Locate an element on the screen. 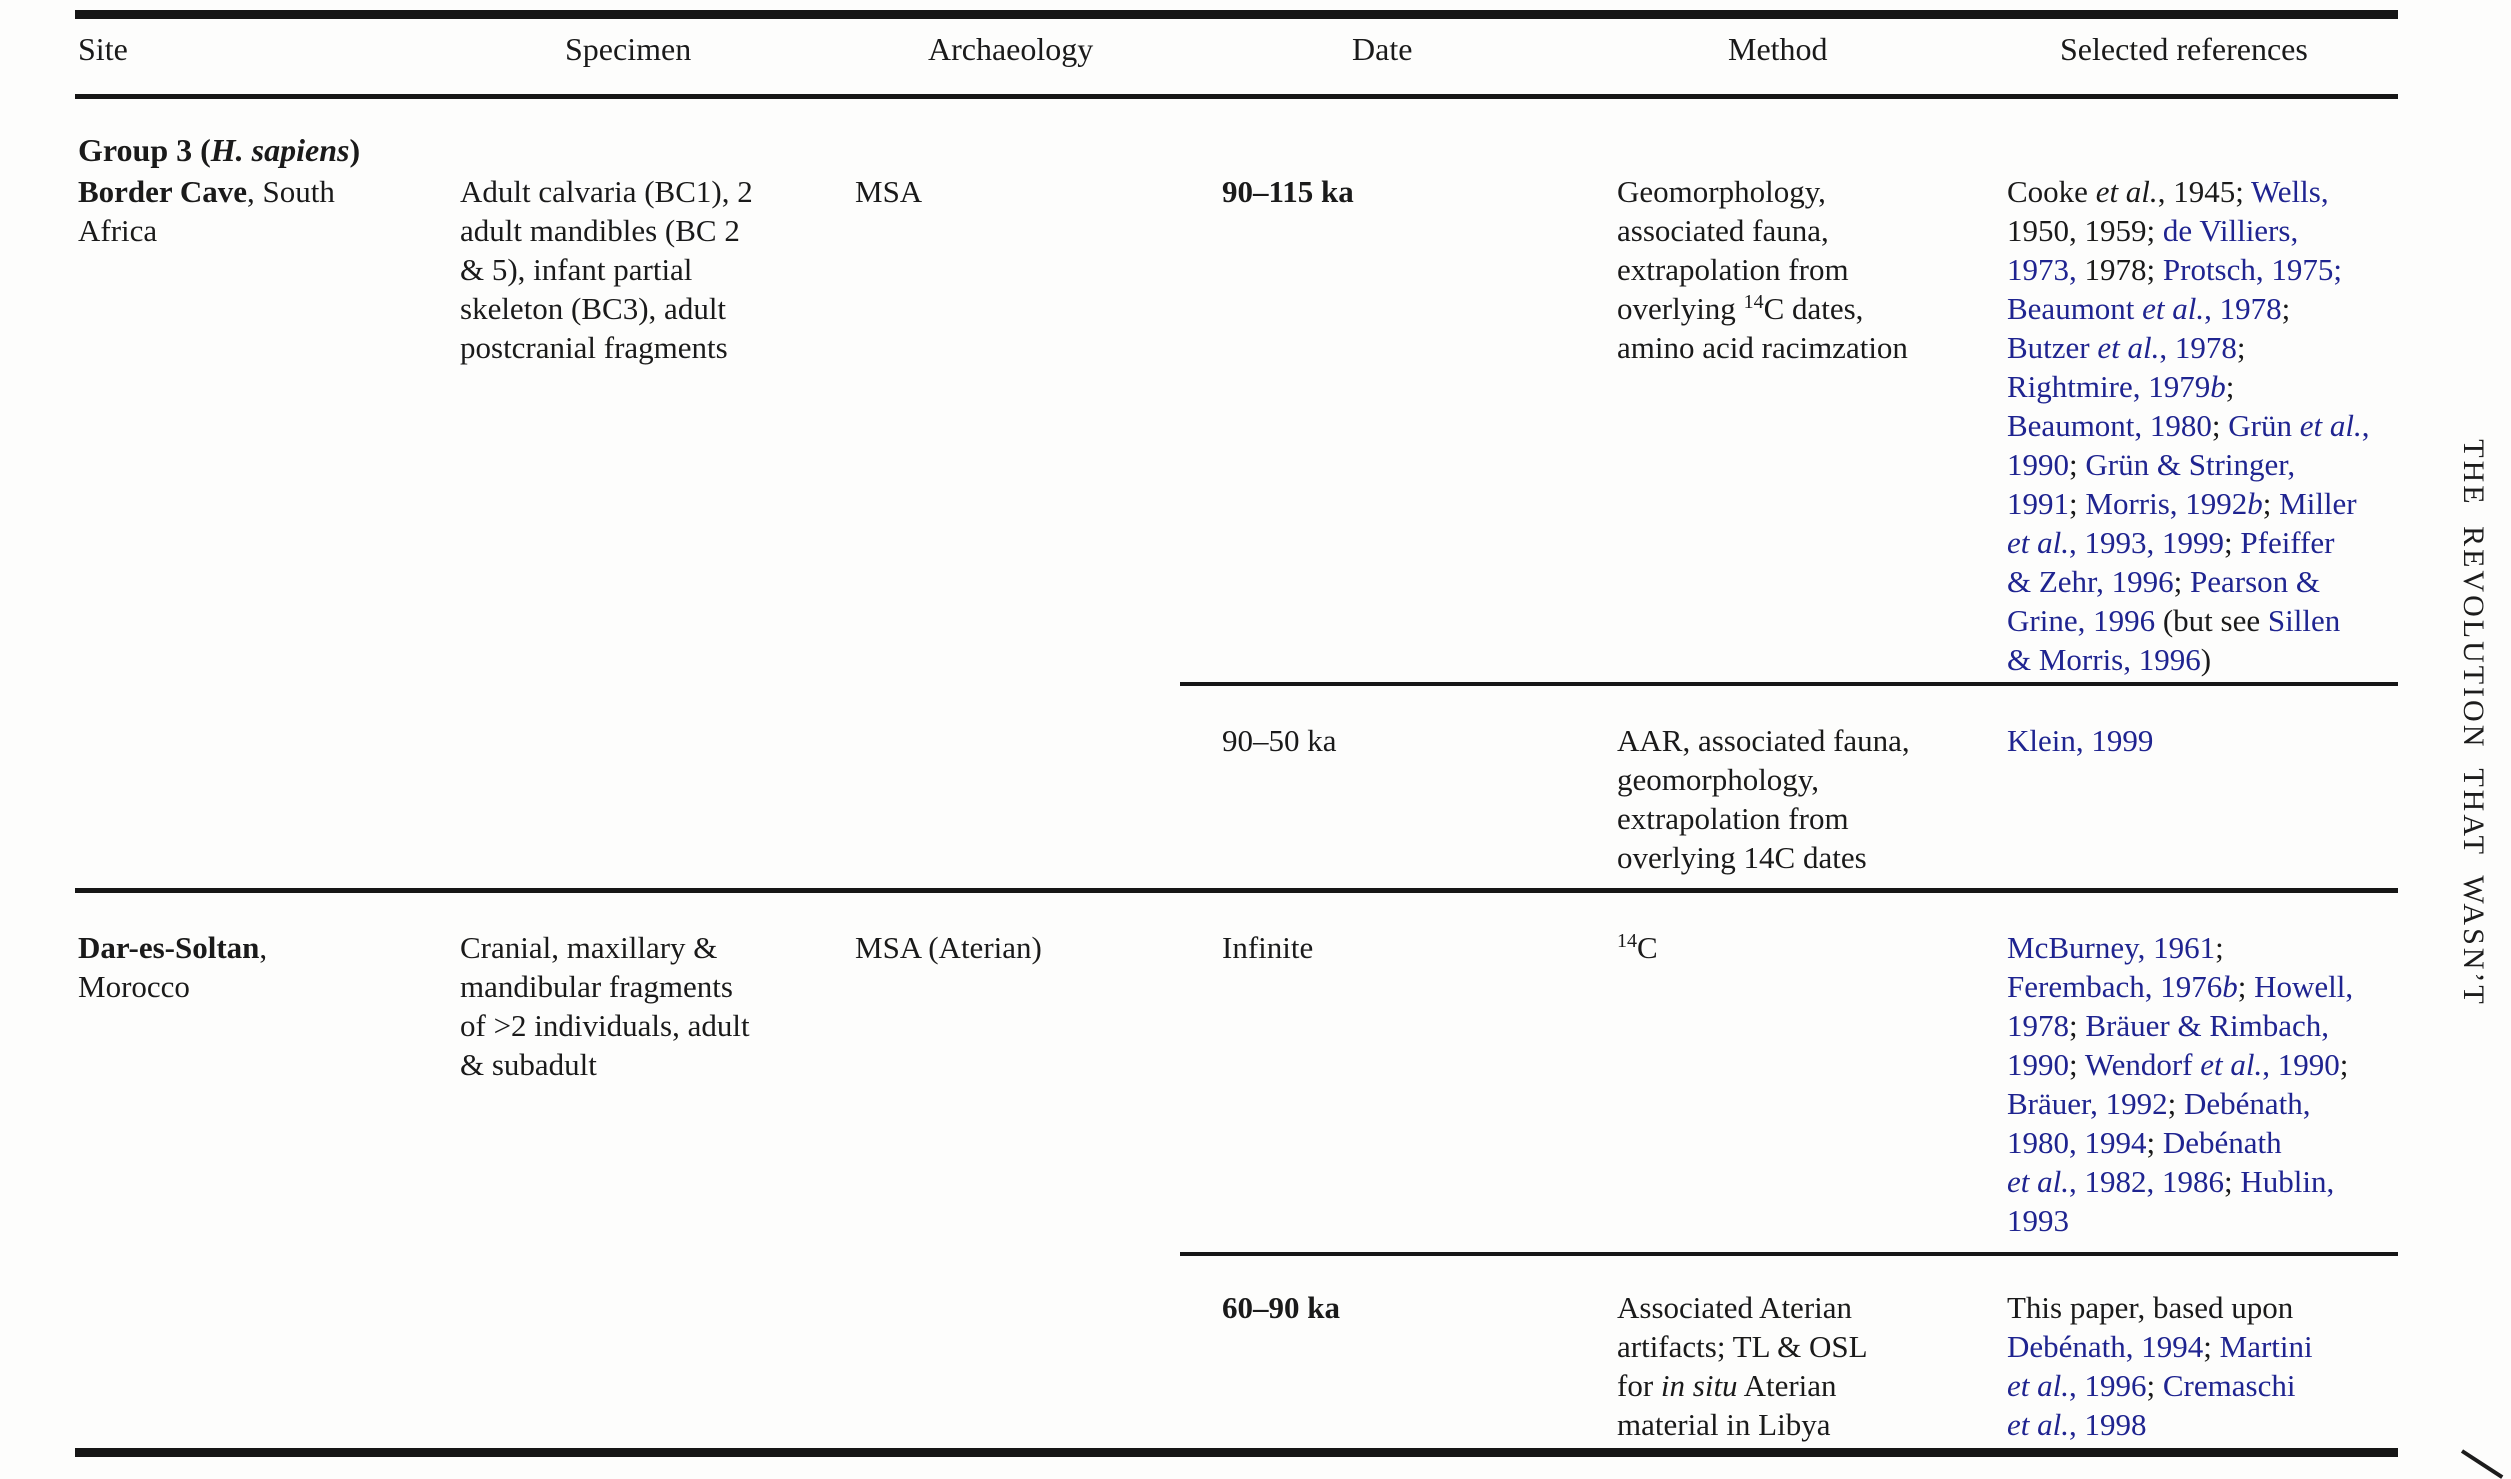  citation-link: Cremaschi is located at coordinates (2229, 1385).